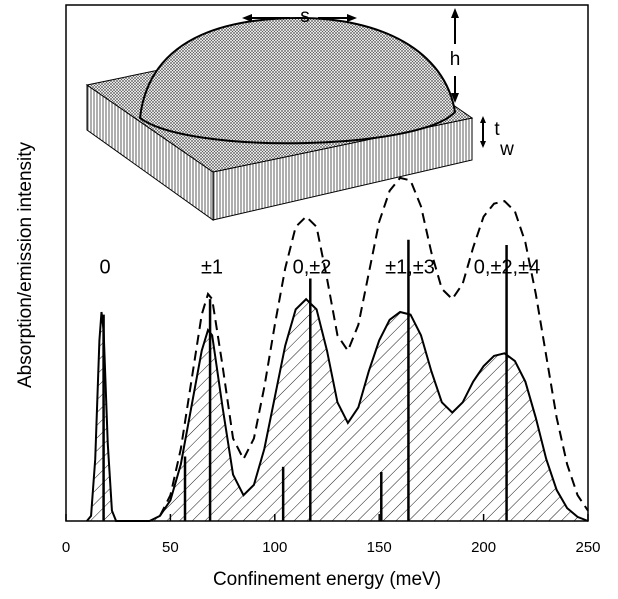  What do you see at coordinates (66, 547) in the screenshot?
I see `x-tick-label: 0` at bounding box center [66, 547].